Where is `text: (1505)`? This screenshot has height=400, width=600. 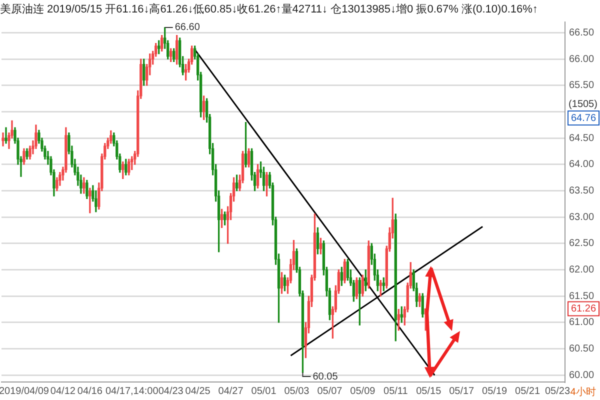 text: (1505) is located at coordinates (583, 104).